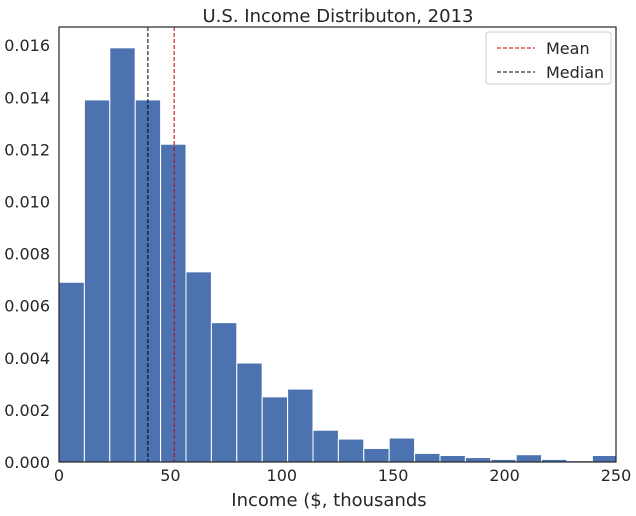  Describe the element at coordinates (170, 475) in the screenshot. I see `x-tick-label: 50` at that location.